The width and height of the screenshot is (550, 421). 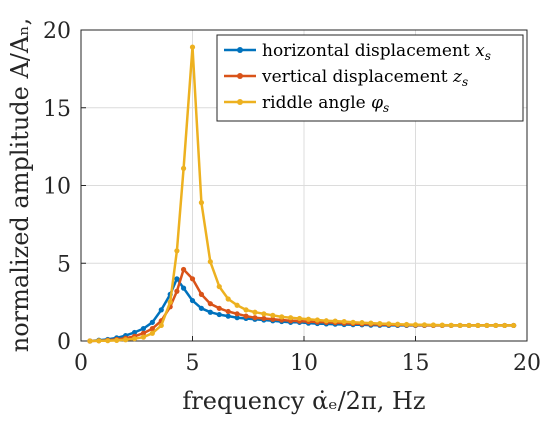 What do you see at coordinates (304, 363) in the screenshot?
I see `x-tick-label: 10` at bounding box center [304, 363].